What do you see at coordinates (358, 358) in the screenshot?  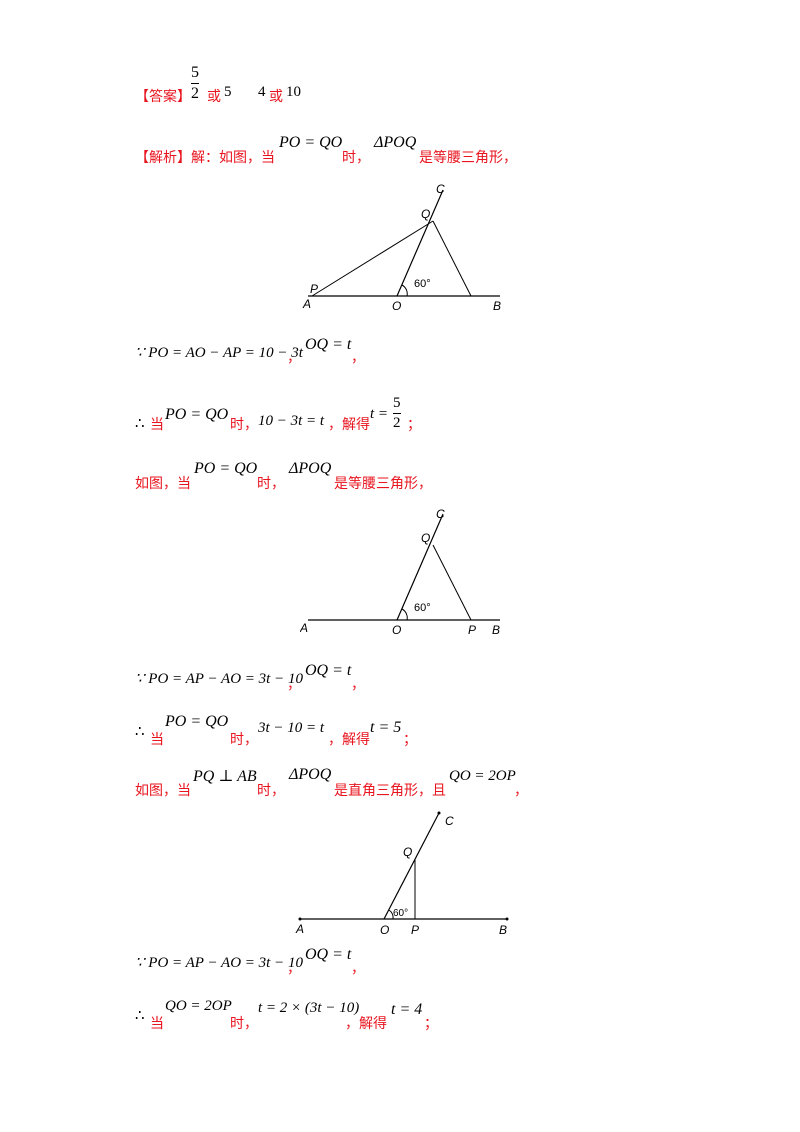 I see `case1-comma-2: ，` at bounding box center [358, 358].